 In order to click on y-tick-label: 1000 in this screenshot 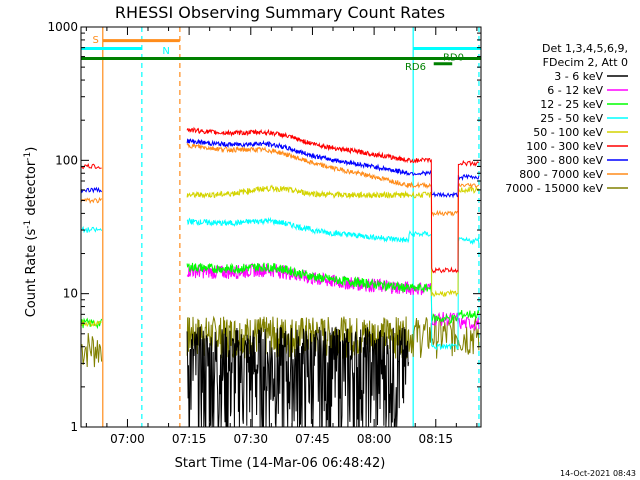, I will do `click(62, 27)`.